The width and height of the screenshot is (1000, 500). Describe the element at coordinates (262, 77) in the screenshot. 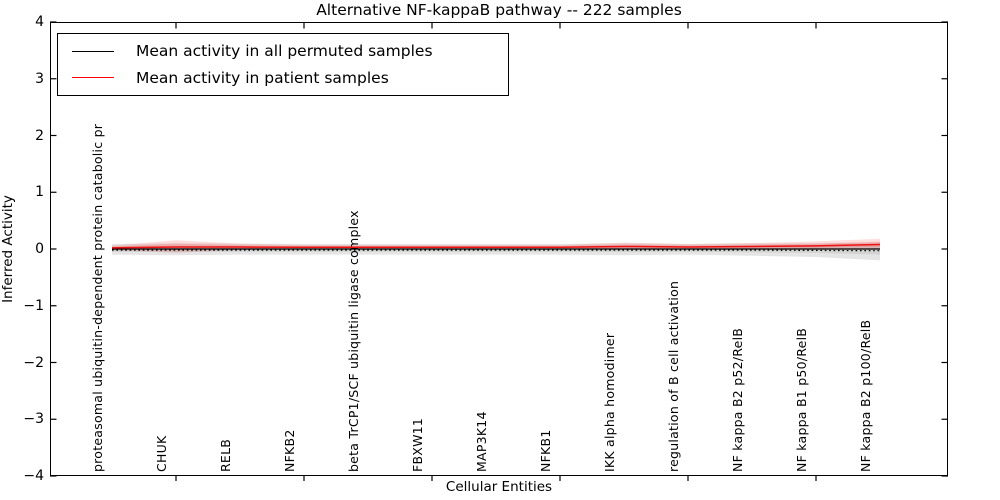

I see `legend-label-patient: Mean activity in patient samples` at that location.